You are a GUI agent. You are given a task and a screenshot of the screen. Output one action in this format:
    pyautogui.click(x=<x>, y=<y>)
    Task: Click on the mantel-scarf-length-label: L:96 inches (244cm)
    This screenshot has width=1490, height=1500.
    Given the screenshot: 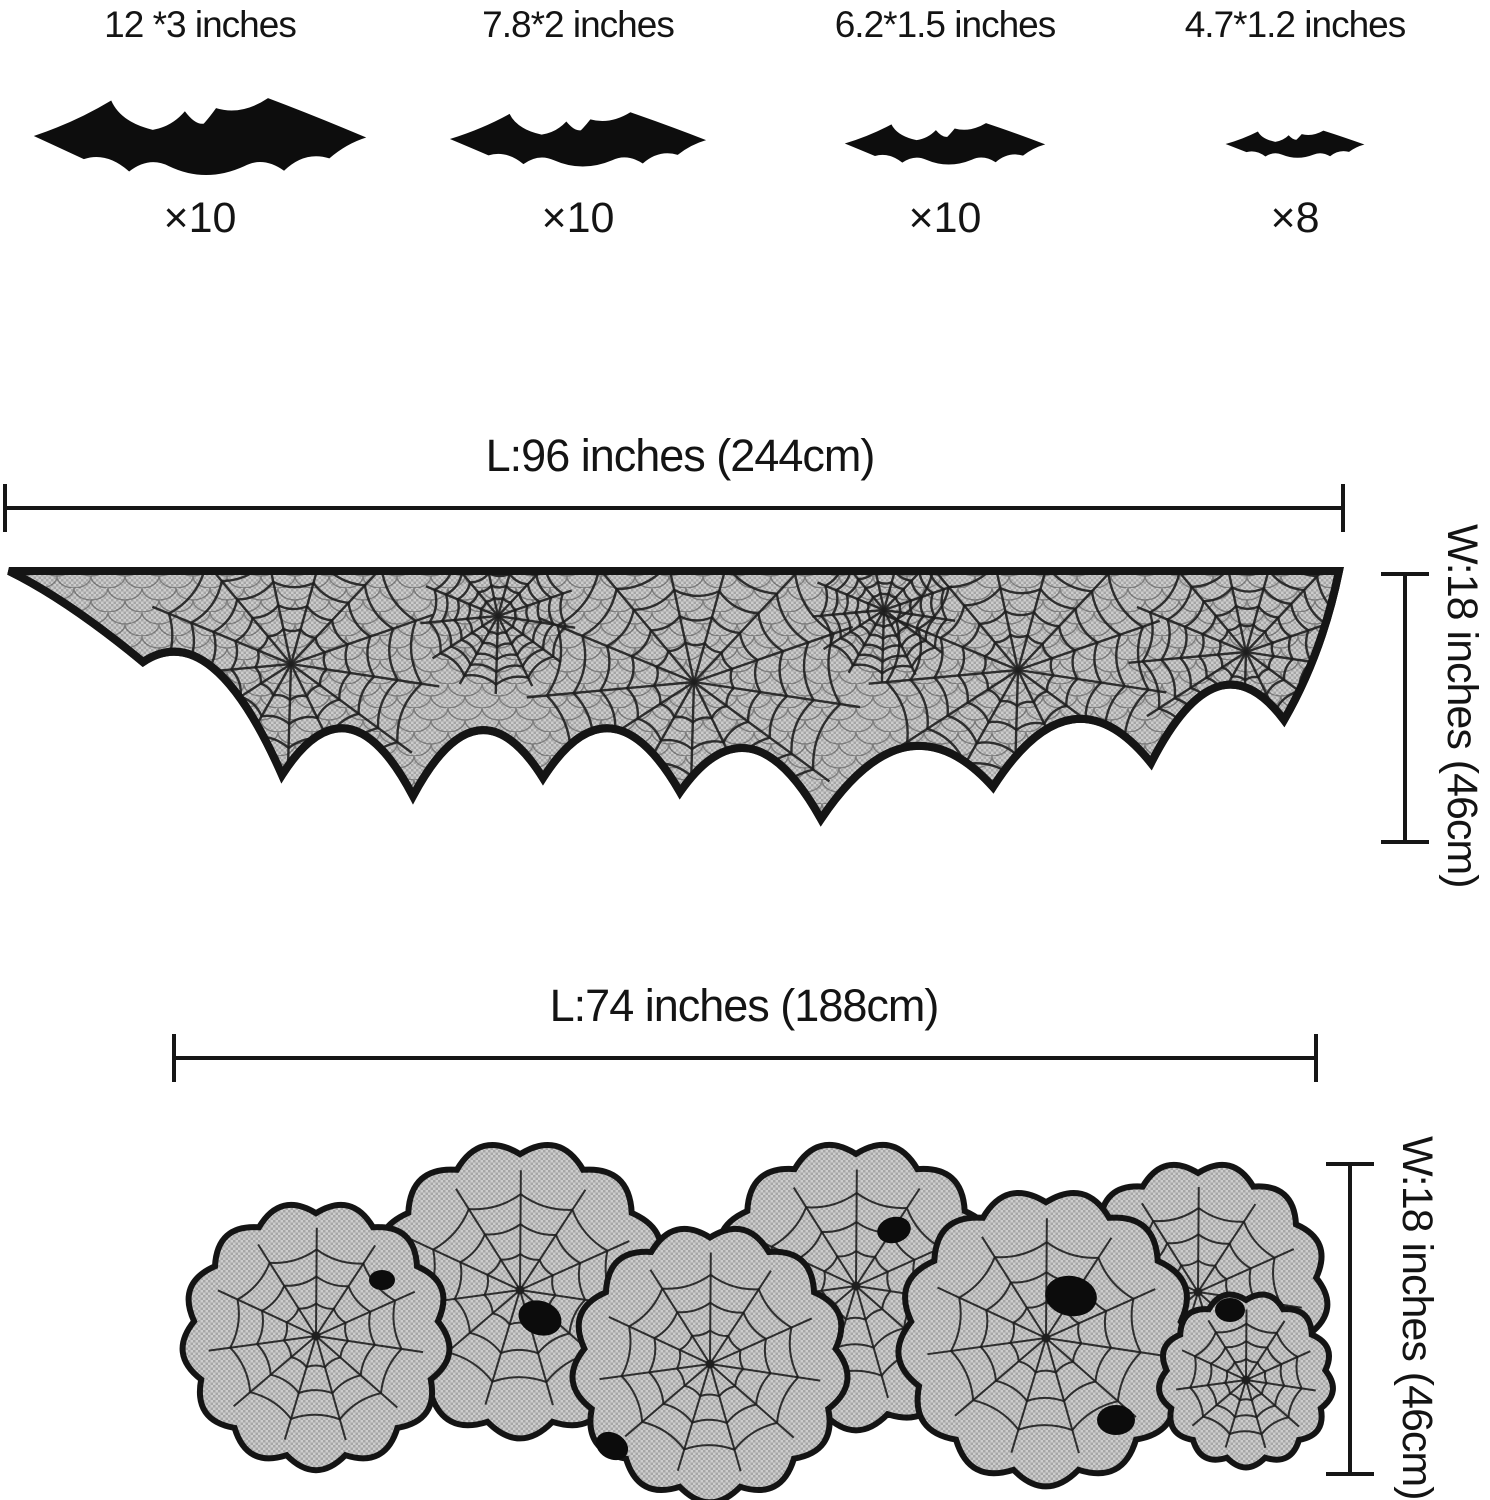 What is the action you would take?
    pyautogui.click(x=680, y=455)
    